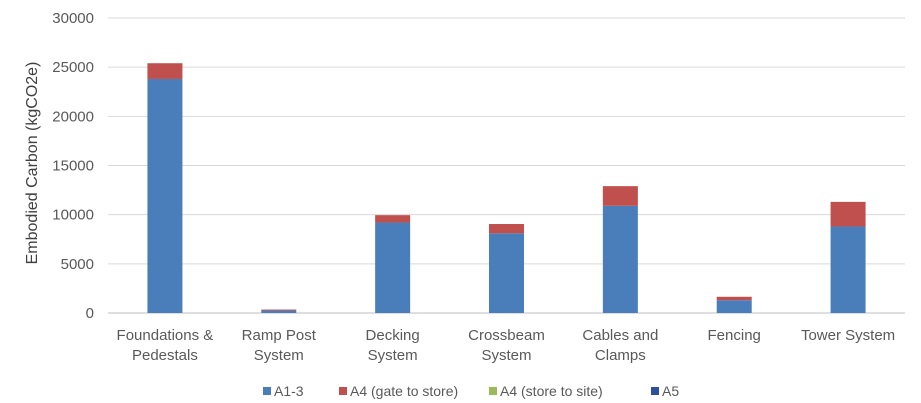 The image size is (921, 403). What do you see at coordinates (620, 355) in the screenshot?
I see `x-tick-label: Clamps` at bounding box center [620, 355].